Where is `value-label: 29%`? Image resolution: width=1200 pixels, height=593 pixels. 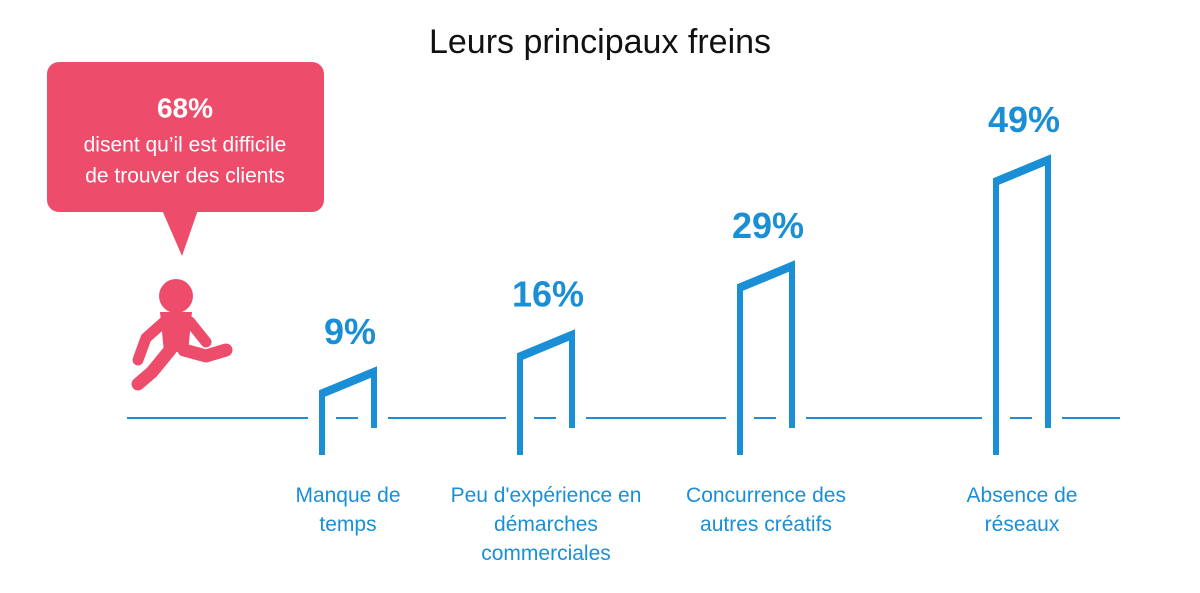
value-label: 29% is located at coordinates (768, 225).